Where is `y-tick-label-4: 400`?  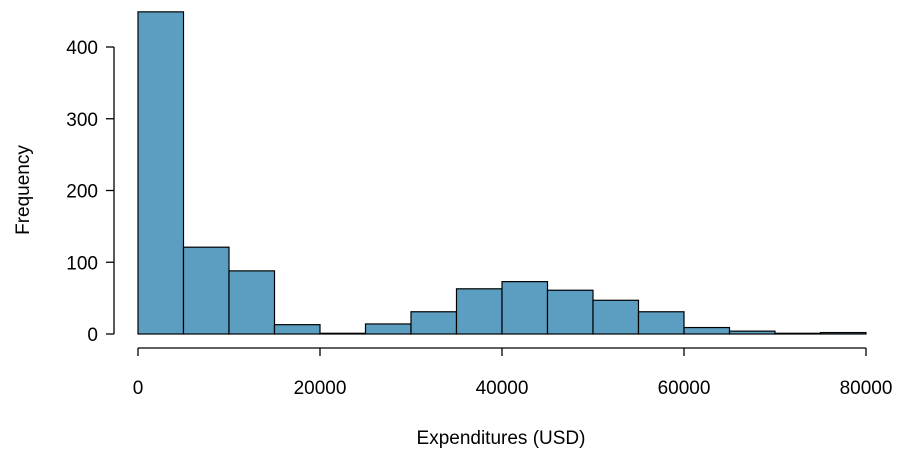
y-tick-label-4: 400 is located at coordinates (82, 48).